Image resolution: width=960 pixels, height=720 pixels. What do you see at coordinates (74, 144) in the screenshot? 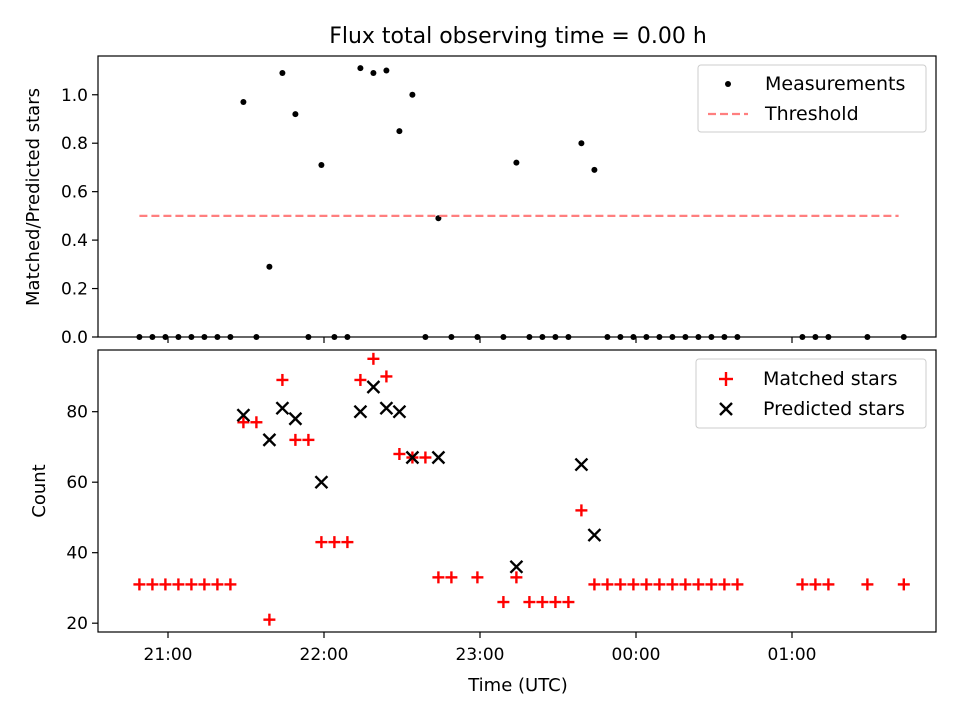
I see `y-tick-label: 0.8` at bounding box center [74, 144].